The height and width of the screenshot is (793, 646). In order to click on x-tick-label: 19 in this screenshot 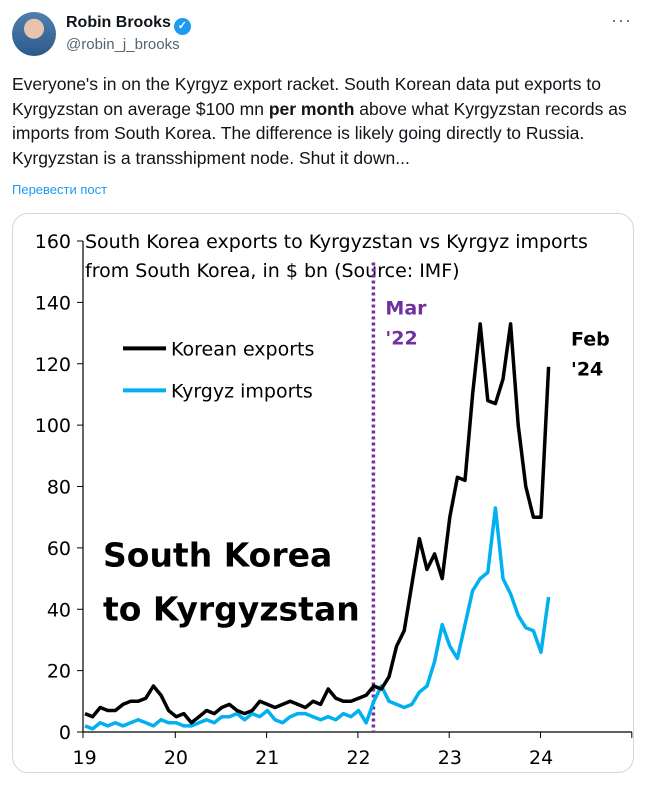, I will do `click(85, 758)`.